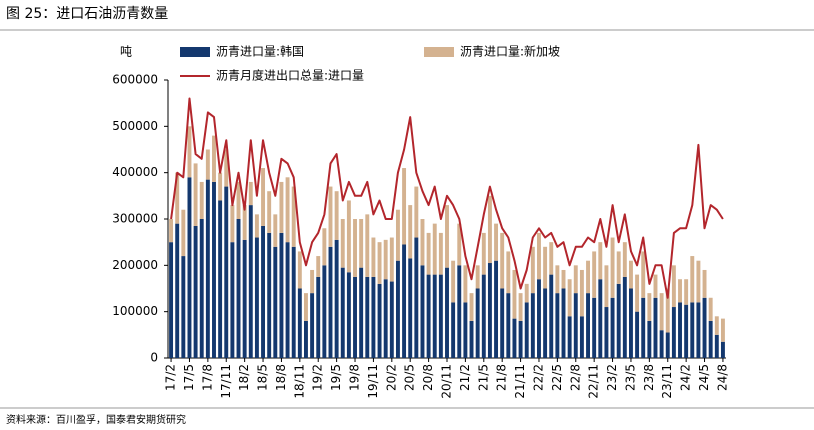 The image size is (814, 430). I want to click on x-tick-label: 24/2, so click(686, 377).